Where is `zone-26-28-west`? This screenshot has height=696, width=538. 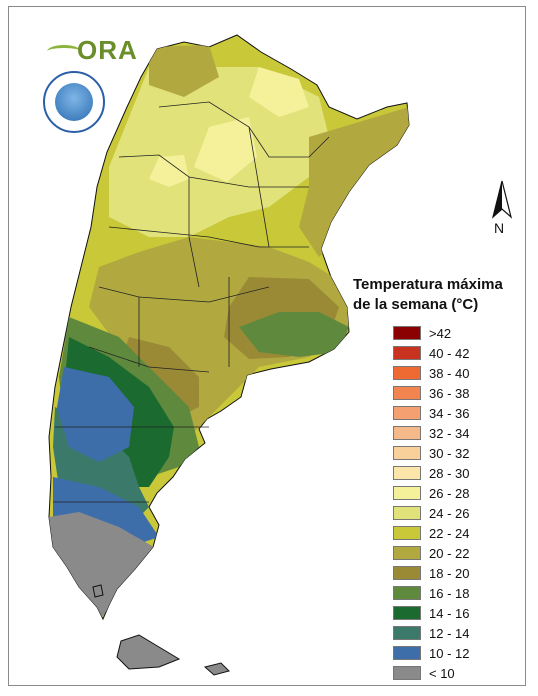 zone-26-28-west is located at coordinates (169, 171).